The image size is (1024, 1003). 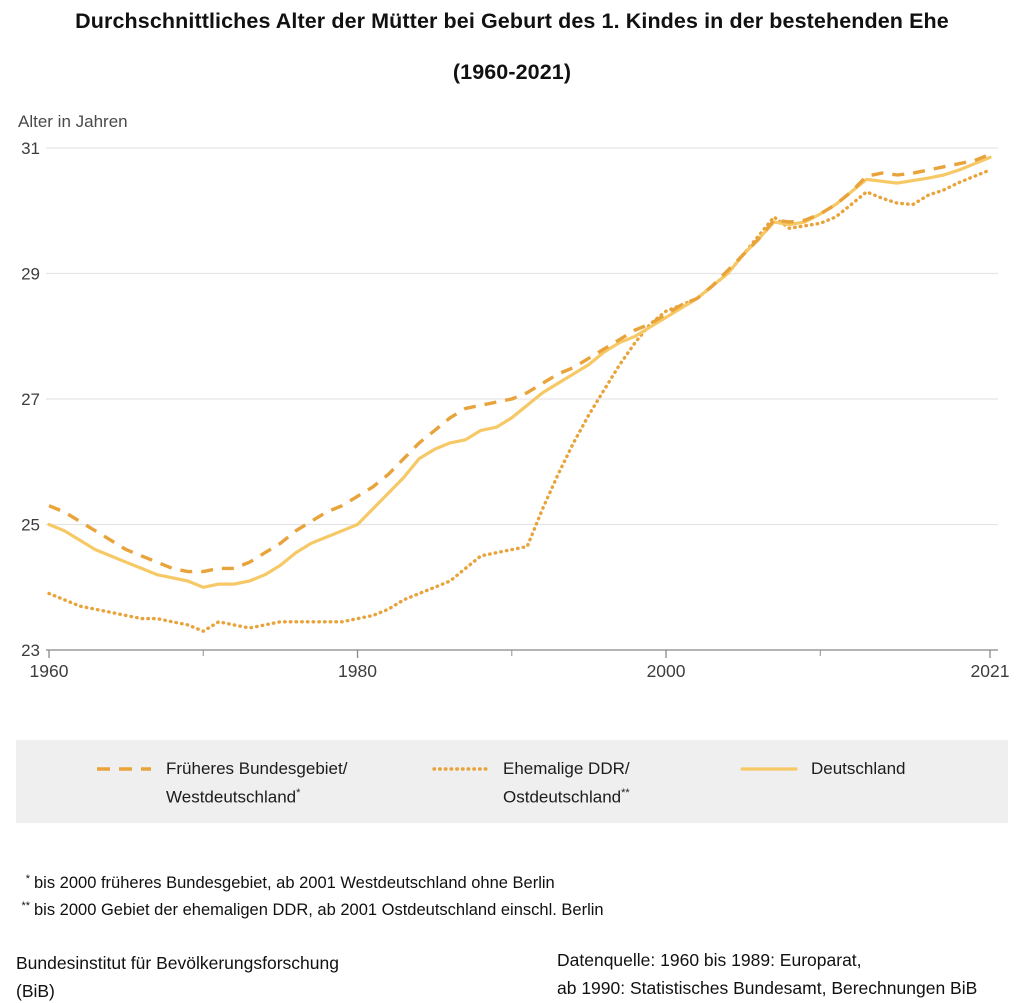 I want to click on y-tick-label: 29, so click(x=30, y=274).